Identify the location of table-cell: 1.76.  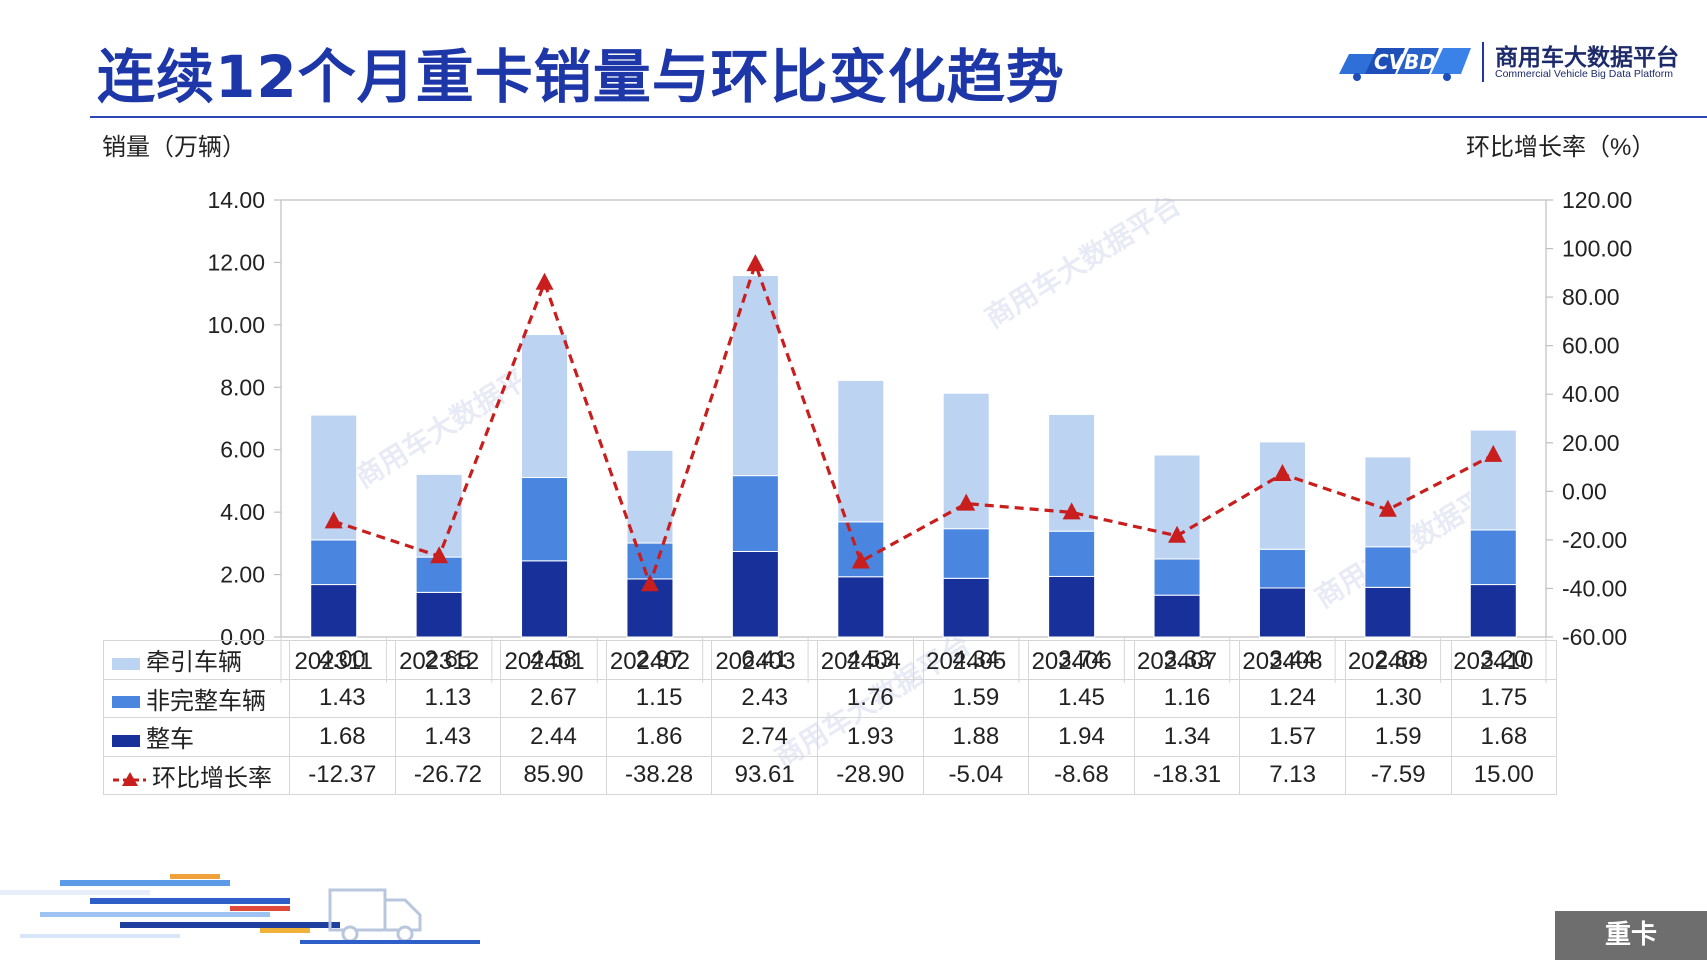
(870, 698).